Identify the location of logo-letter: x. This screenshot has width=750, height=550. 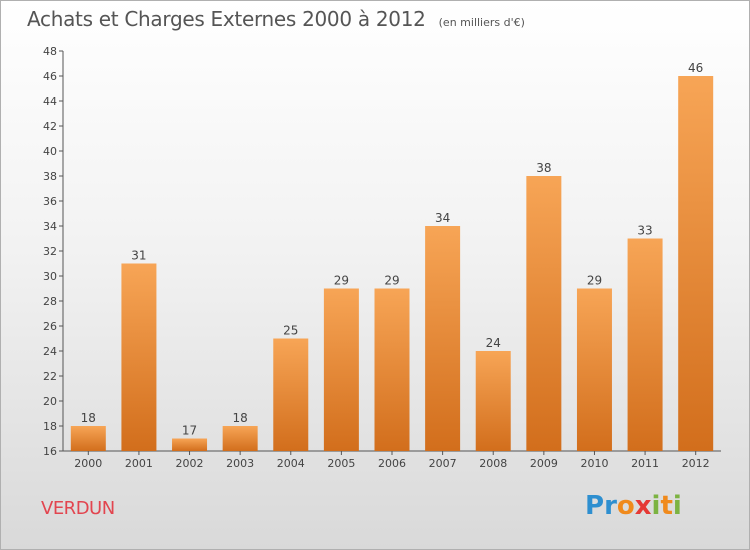
(643, 506).